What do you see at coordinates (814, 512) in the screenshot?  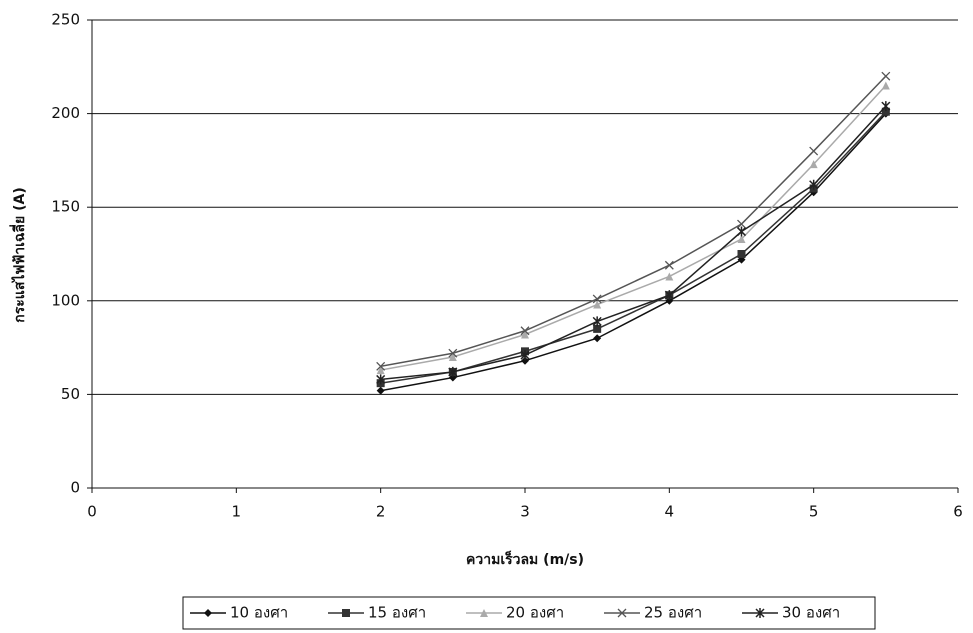 I see `x-tick-label: 5` at bounding box center [814, 512].